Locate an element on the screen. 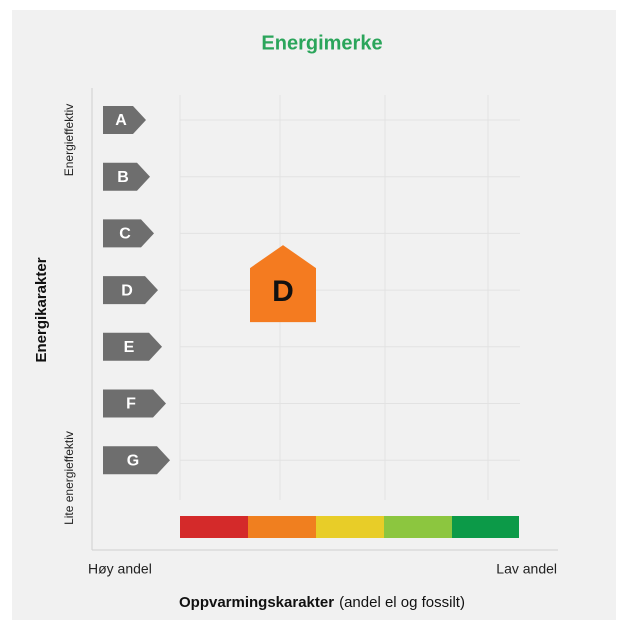 The image size is (628, 624). x-axis-title: Oppvarmingskarakter (andel el og fossilt) is located at coordinates (322, 602).